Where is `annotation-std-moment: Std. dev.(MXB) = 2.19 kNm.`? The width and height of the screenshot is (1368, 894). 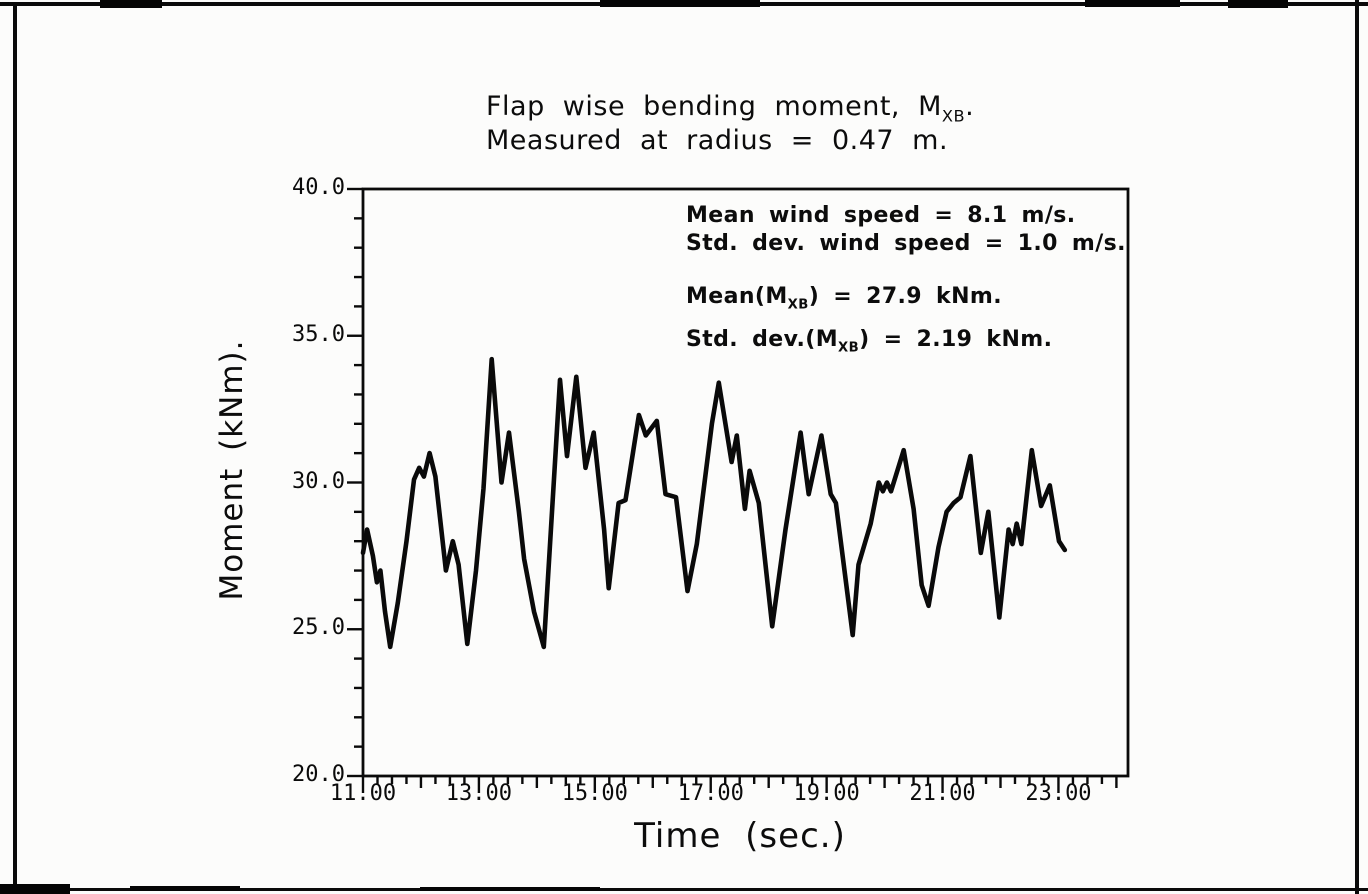 annotation-std-moment: Std. dev.(MXB) = 2.19 kNm. is located at coordinates (869, 341).